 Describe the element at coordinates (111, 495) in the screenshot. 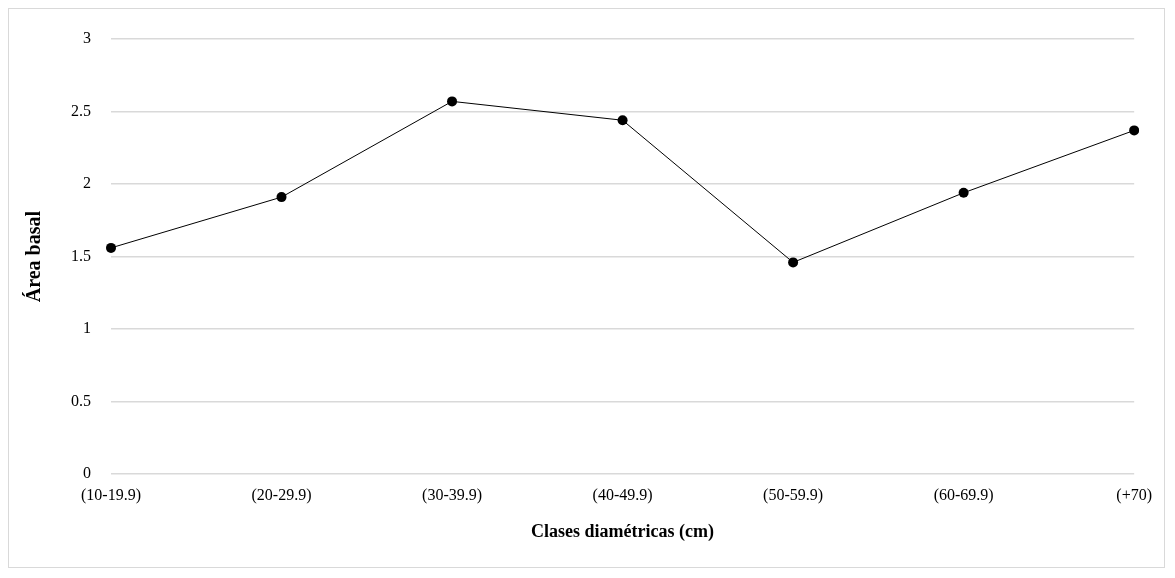

I see `x-tick-label: (10-19.9)` at that location.